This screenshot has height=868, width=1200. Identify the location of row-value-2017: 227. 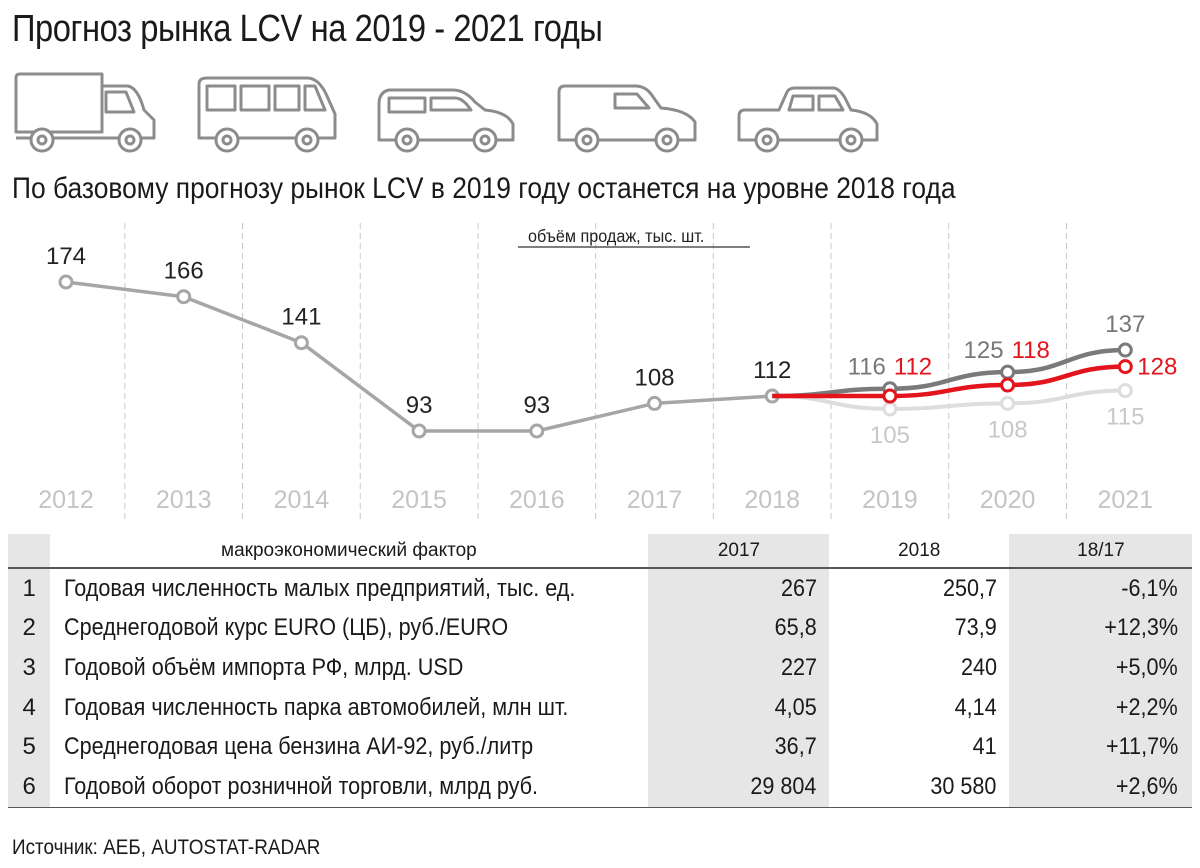
(798, 667).